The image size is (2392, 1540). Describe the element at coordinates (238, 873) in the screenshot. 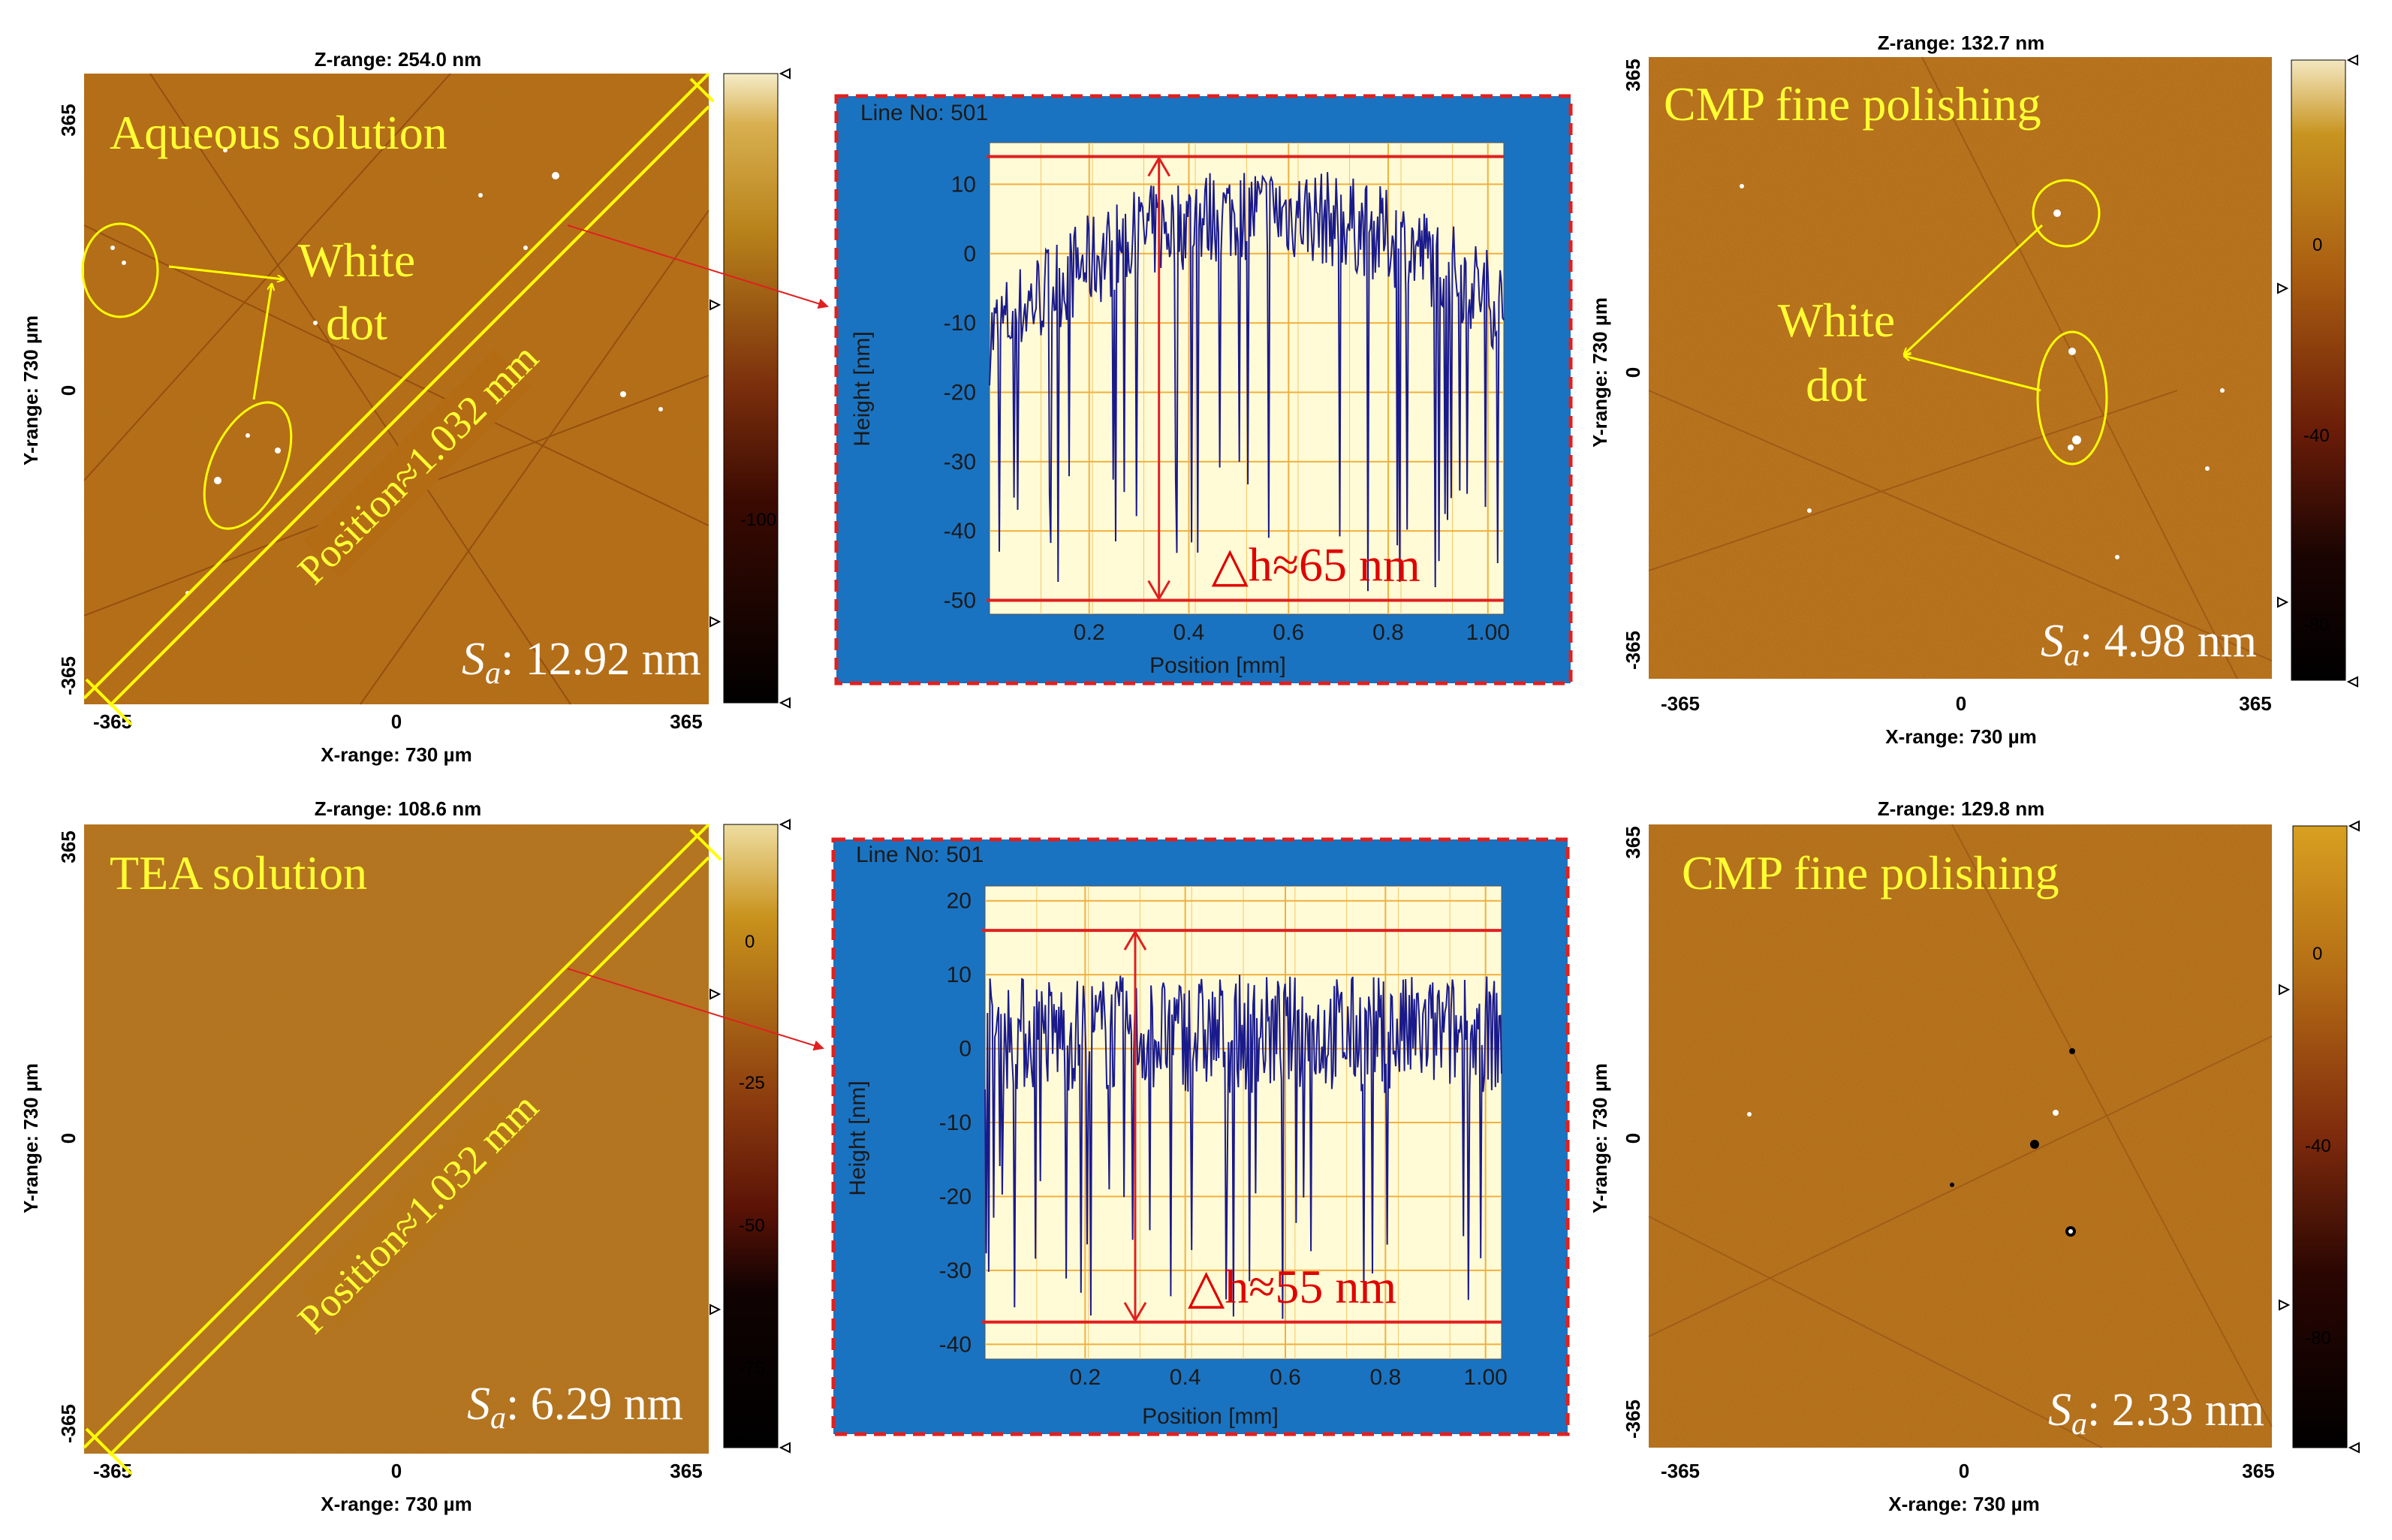

I see `panel-title: TEA solution` at that location.